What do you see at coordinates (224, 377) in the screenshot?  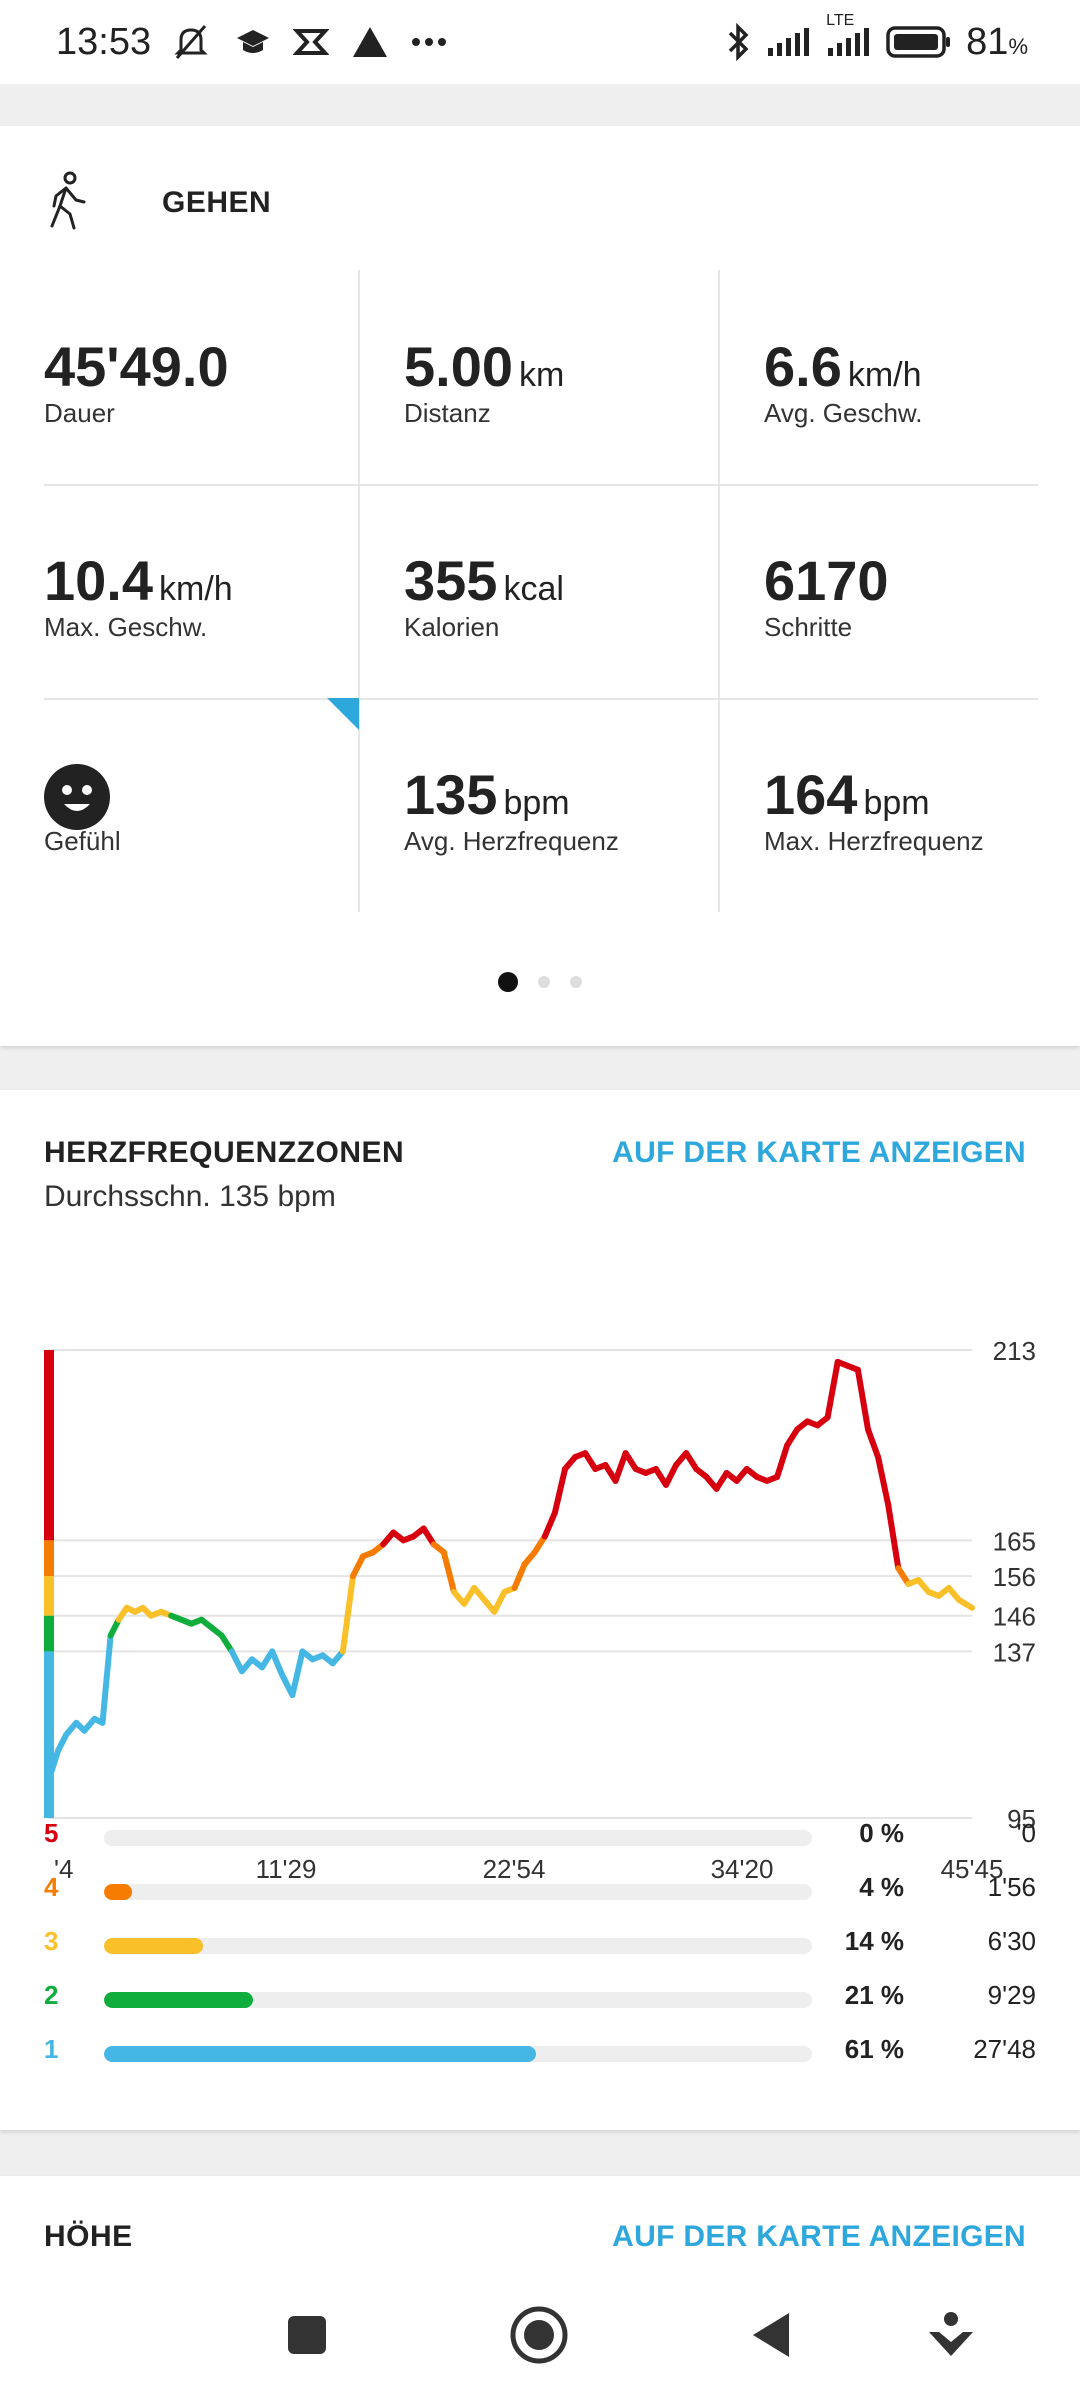 I see `stat-duration: 45'49.0 Dauer` at bounding box center [224, 377].